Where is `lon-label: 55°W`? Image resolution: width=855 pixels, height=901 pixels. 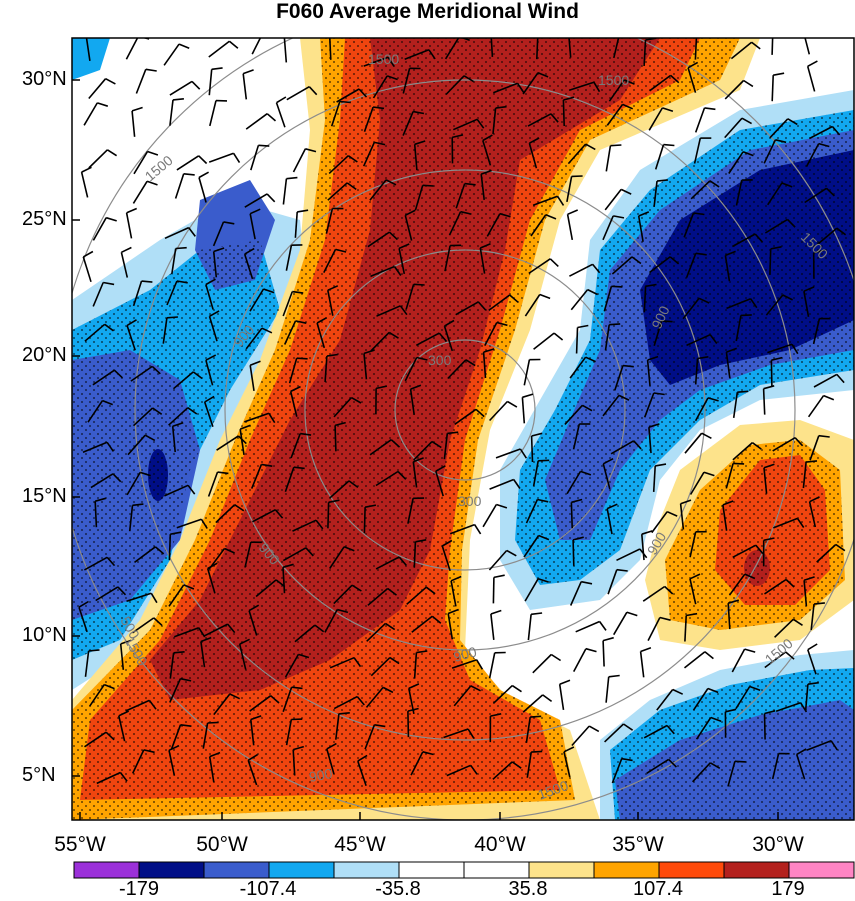
lon-label: 55°W is located at coordinates (80, 845).